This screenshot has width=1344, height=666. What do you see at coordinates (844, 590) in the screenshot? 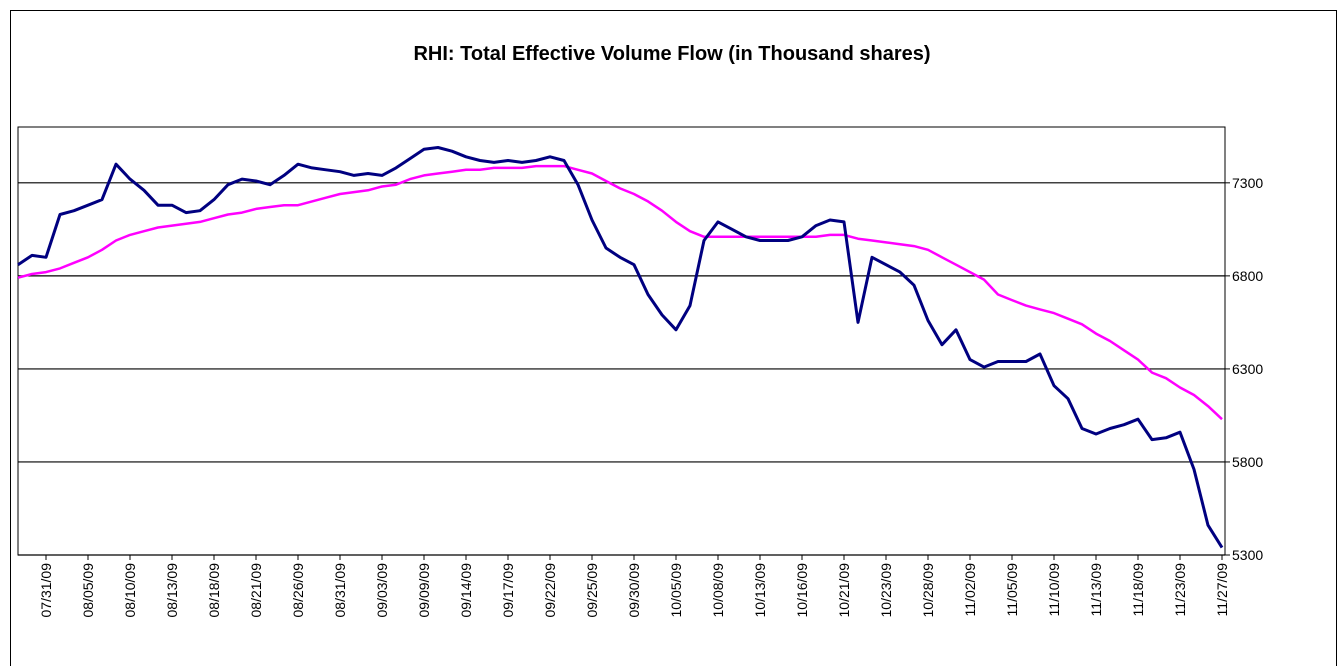
I see `x-tick-label: 10/21/09` at bounding box center [844, 590].